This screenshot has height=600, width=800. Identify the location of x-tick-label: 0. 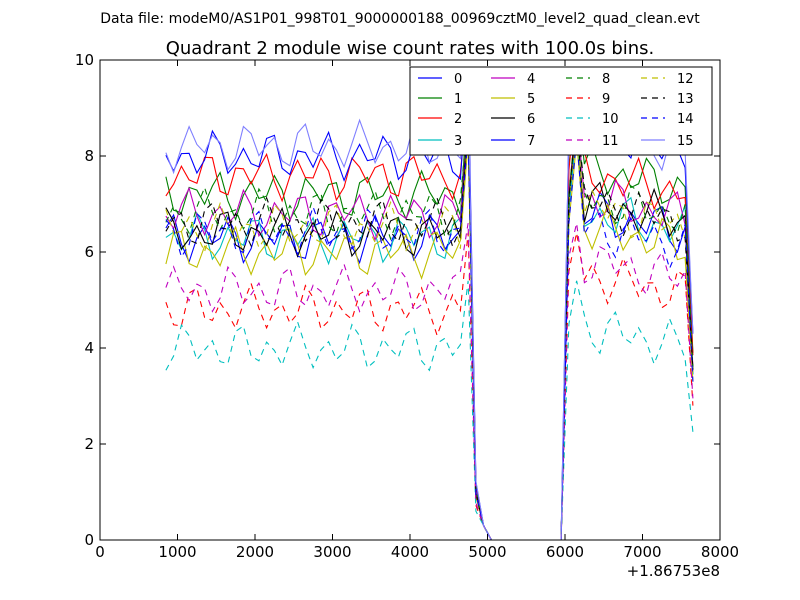
(100, 552).